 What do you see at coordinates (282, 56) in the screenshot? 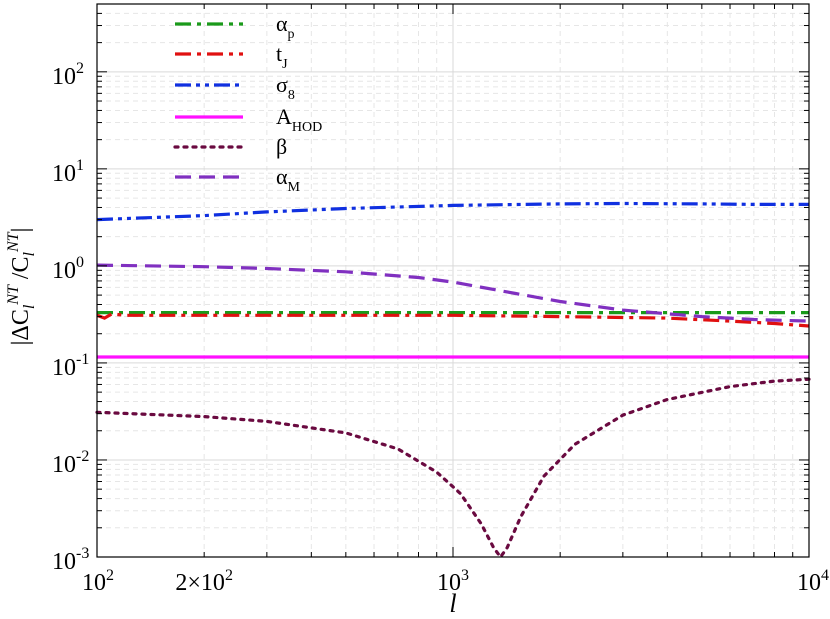
I see `legend-label: tJ` at bounding box center [282, 56].